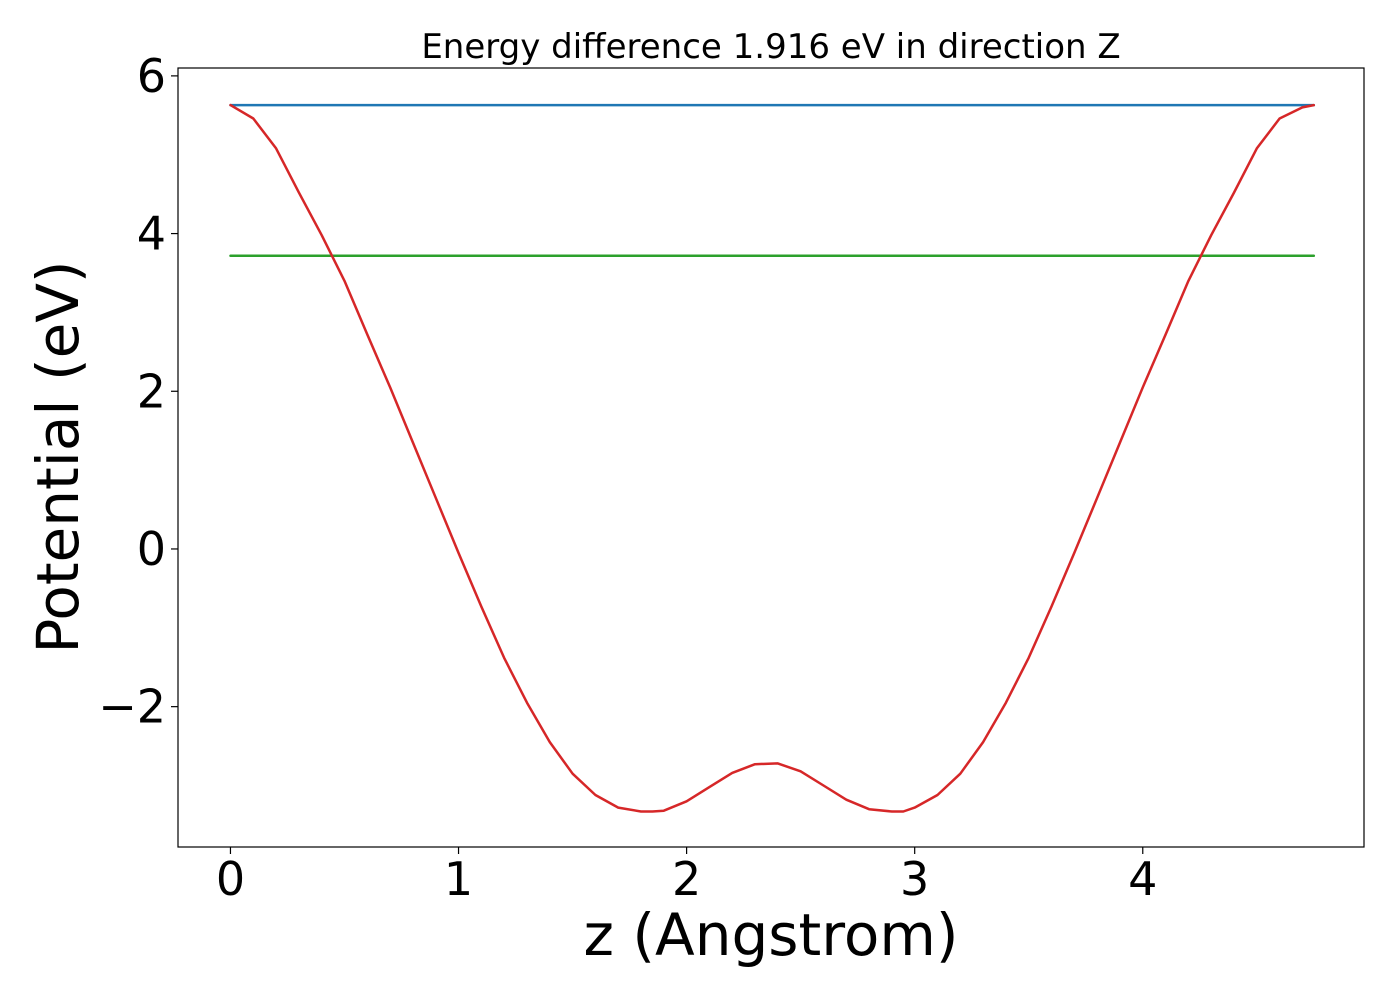 The width and height of the screenshot is (1400, 1000). I want to click on y-tick-label: 4, so click(151, 234).